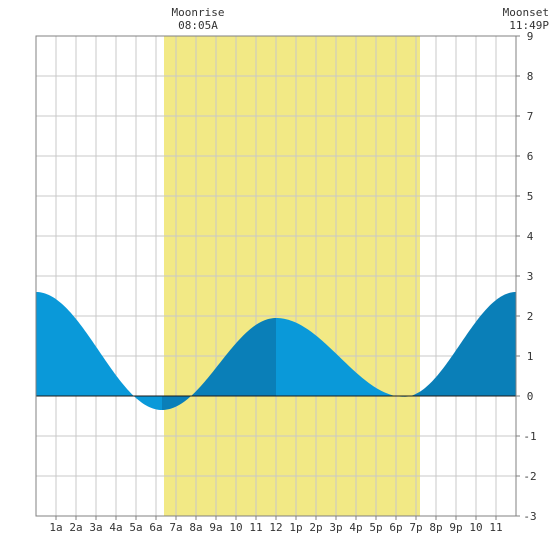 The image size is (550, 550). What do you see at coordinates (529, 516) in the screenshot?
I see `y-tick-label: -3` at bounding box center [529, 516].